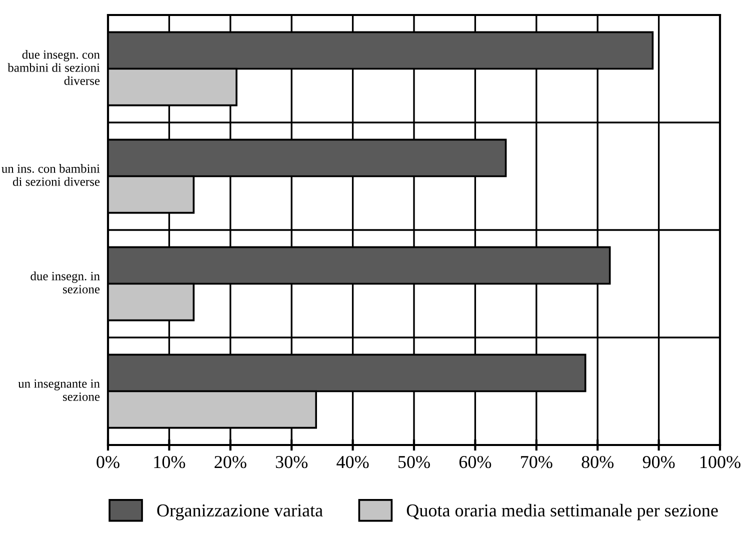 This screenshot has width=755, height=555. What do you see at coordinates (51, 175) in the screenshot?
I see `y-tick-label: un ins. con bambini di sezioni diverse` at bounding box center [51, 175].